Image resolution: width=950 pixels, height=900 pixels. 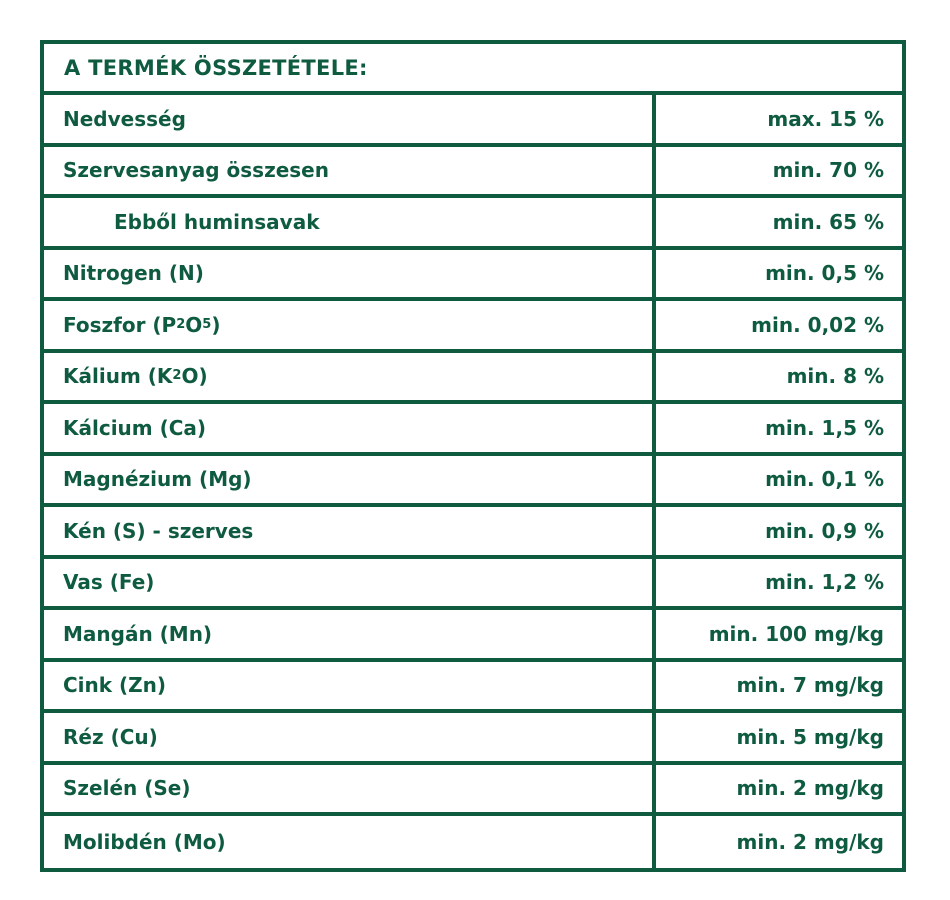 I want to click on table-row-selenium: Szelén (Se) min. 2 mg/kg, so click(x=473, y=790).